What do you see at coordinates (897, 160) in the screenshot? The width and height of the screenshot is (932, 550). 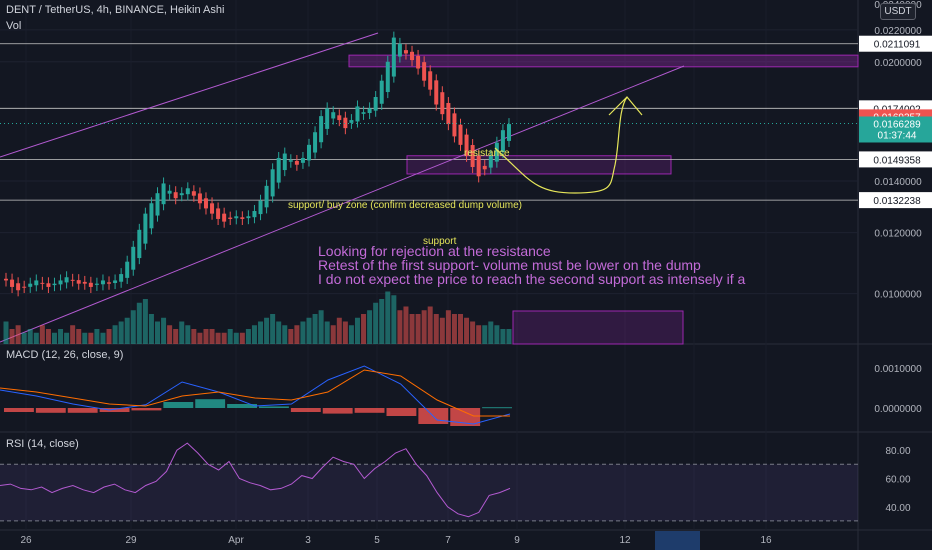 I see `level-label: 0.0149358` at bounding box center [897, 160].